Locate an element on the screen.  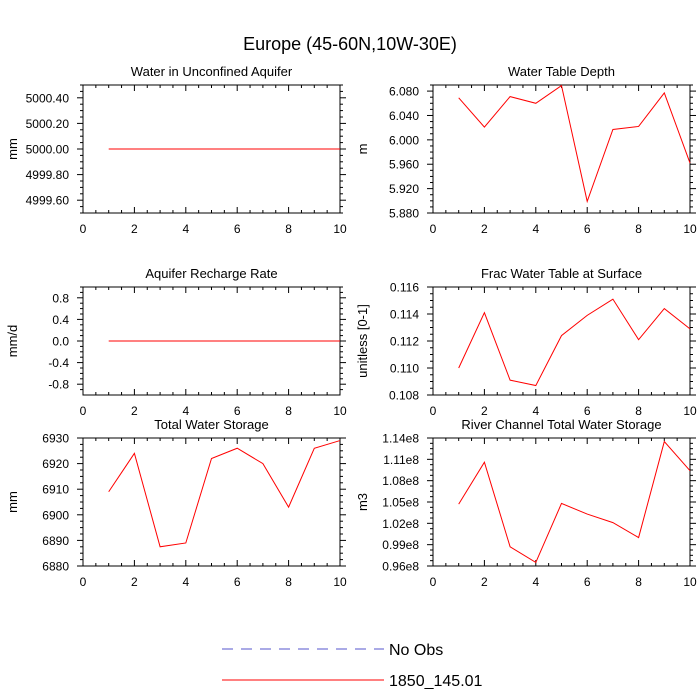
y-tick-label: 1.14e8 is located at coordinates (400, 439).